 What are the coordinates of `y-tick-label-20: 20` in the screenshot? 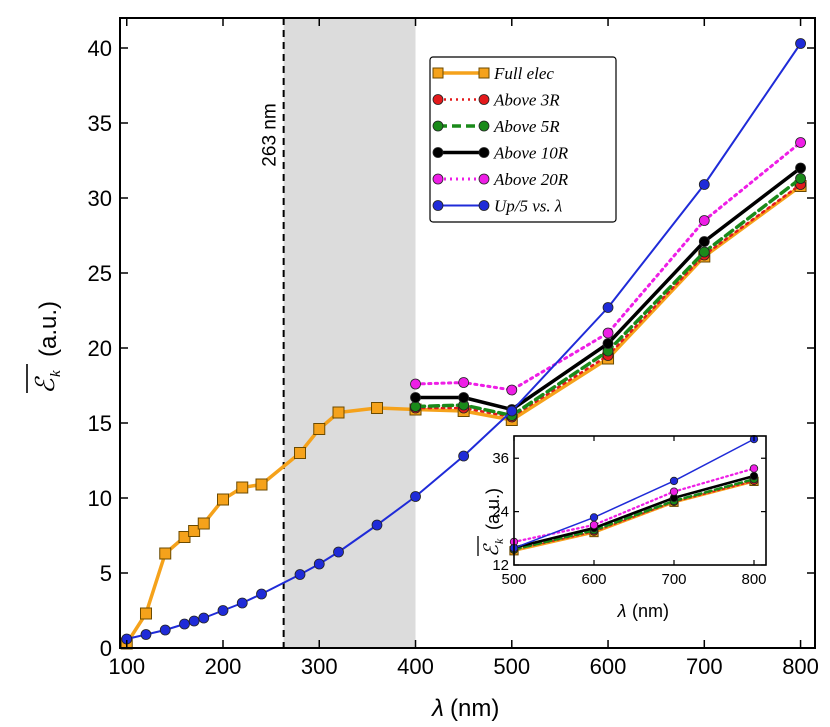 It's located at (100, 348).